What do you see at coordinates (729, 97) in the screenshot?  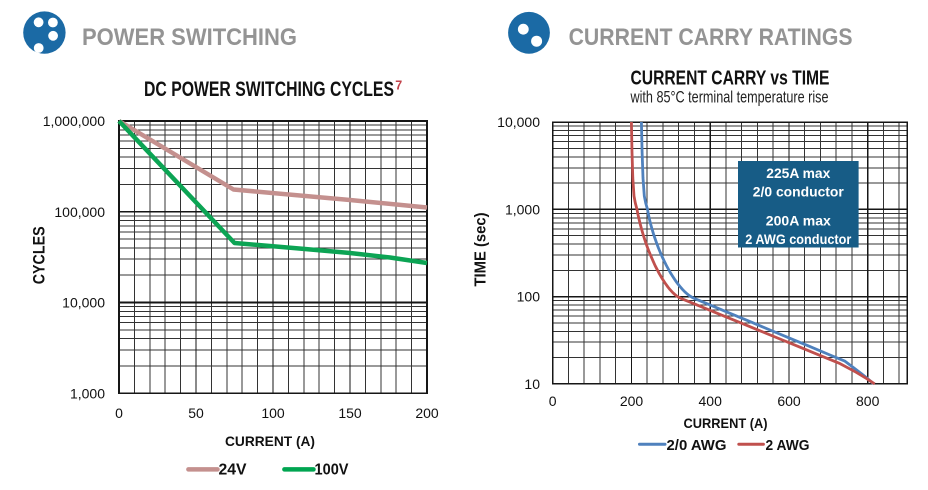 I see `svg-text:with 85°C terminal temperature: with 85°C terminal temperature rise` at bounding box center [729, 97].